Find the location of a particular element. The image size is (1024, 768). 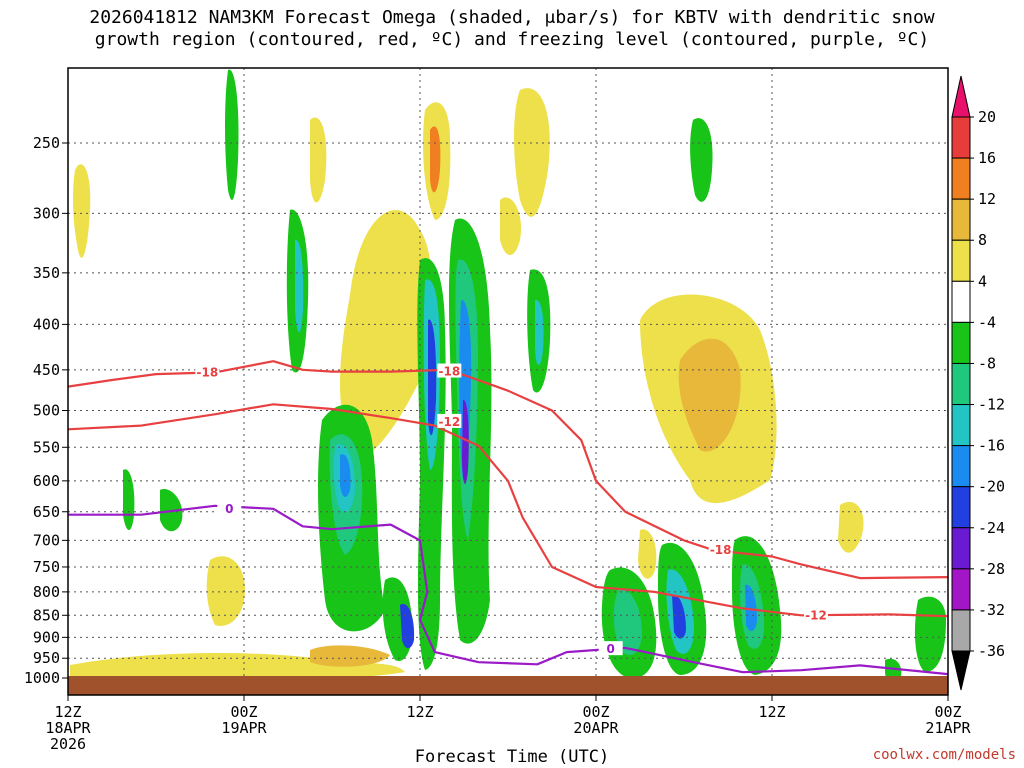

y-tick-label: 250 is located at coordinates (46, 143).